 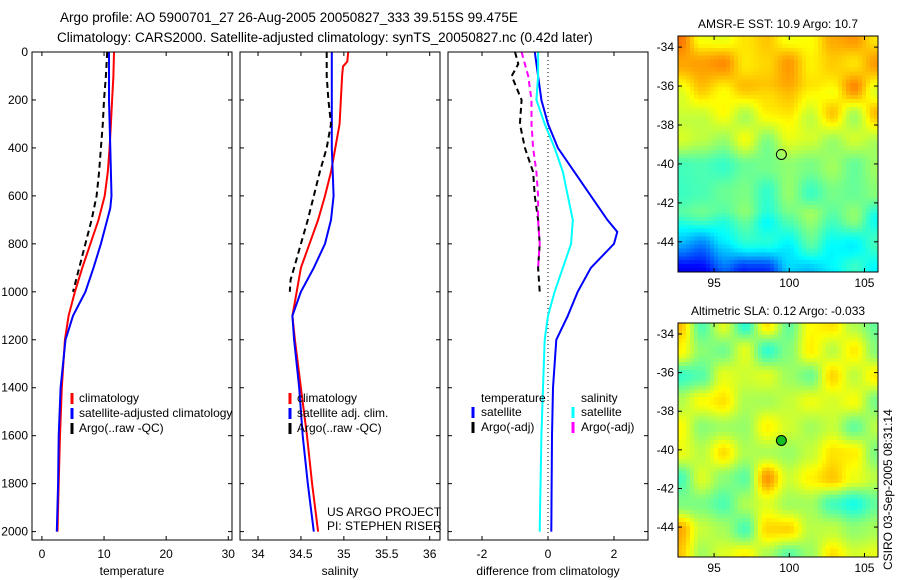 I want to click on project-annotation: US ARGO PROJECT, so click(x=384, y=512).